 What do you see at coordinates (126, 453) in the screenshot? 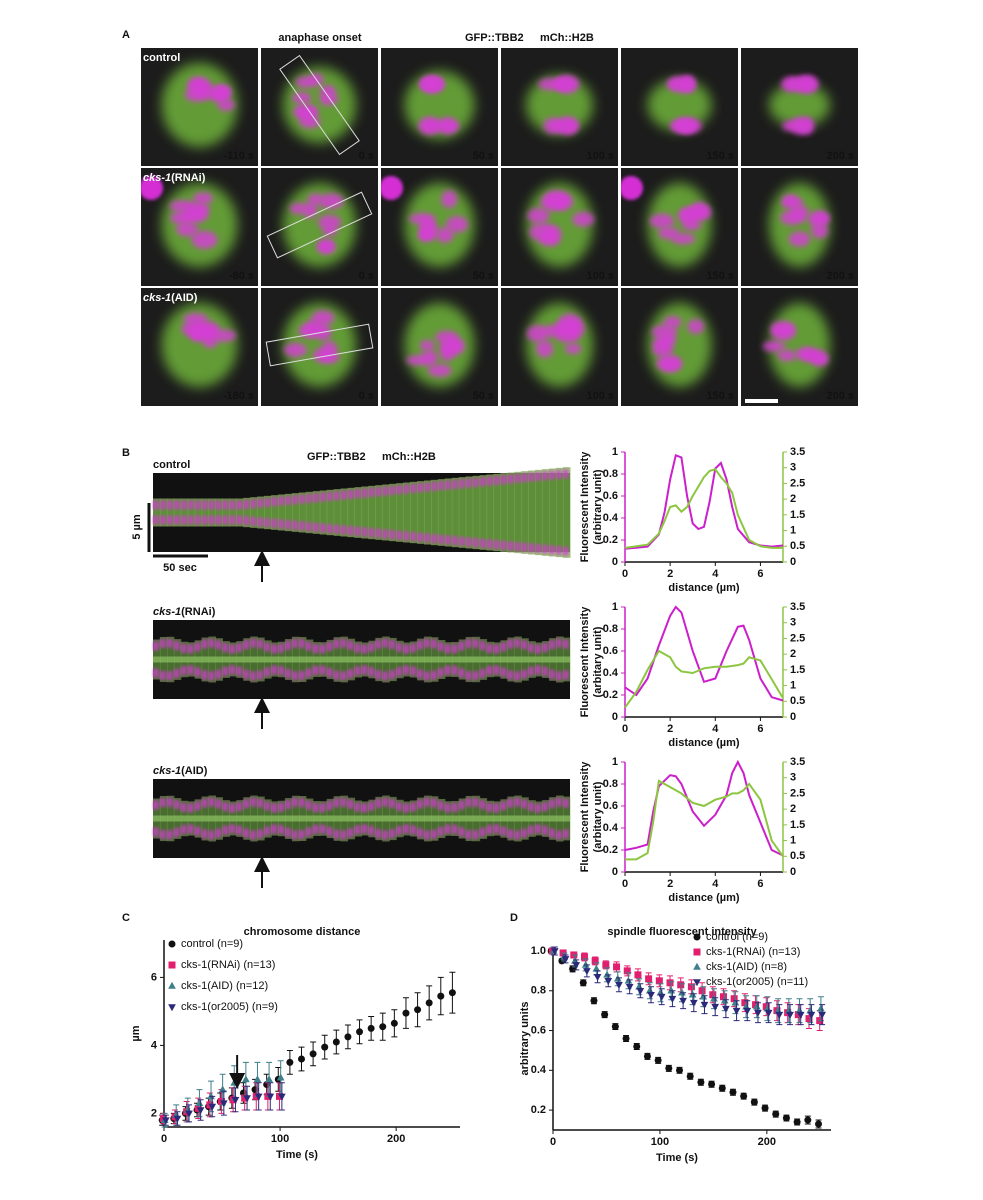
I see `panel-label: B` at bounding box center [126, 453].